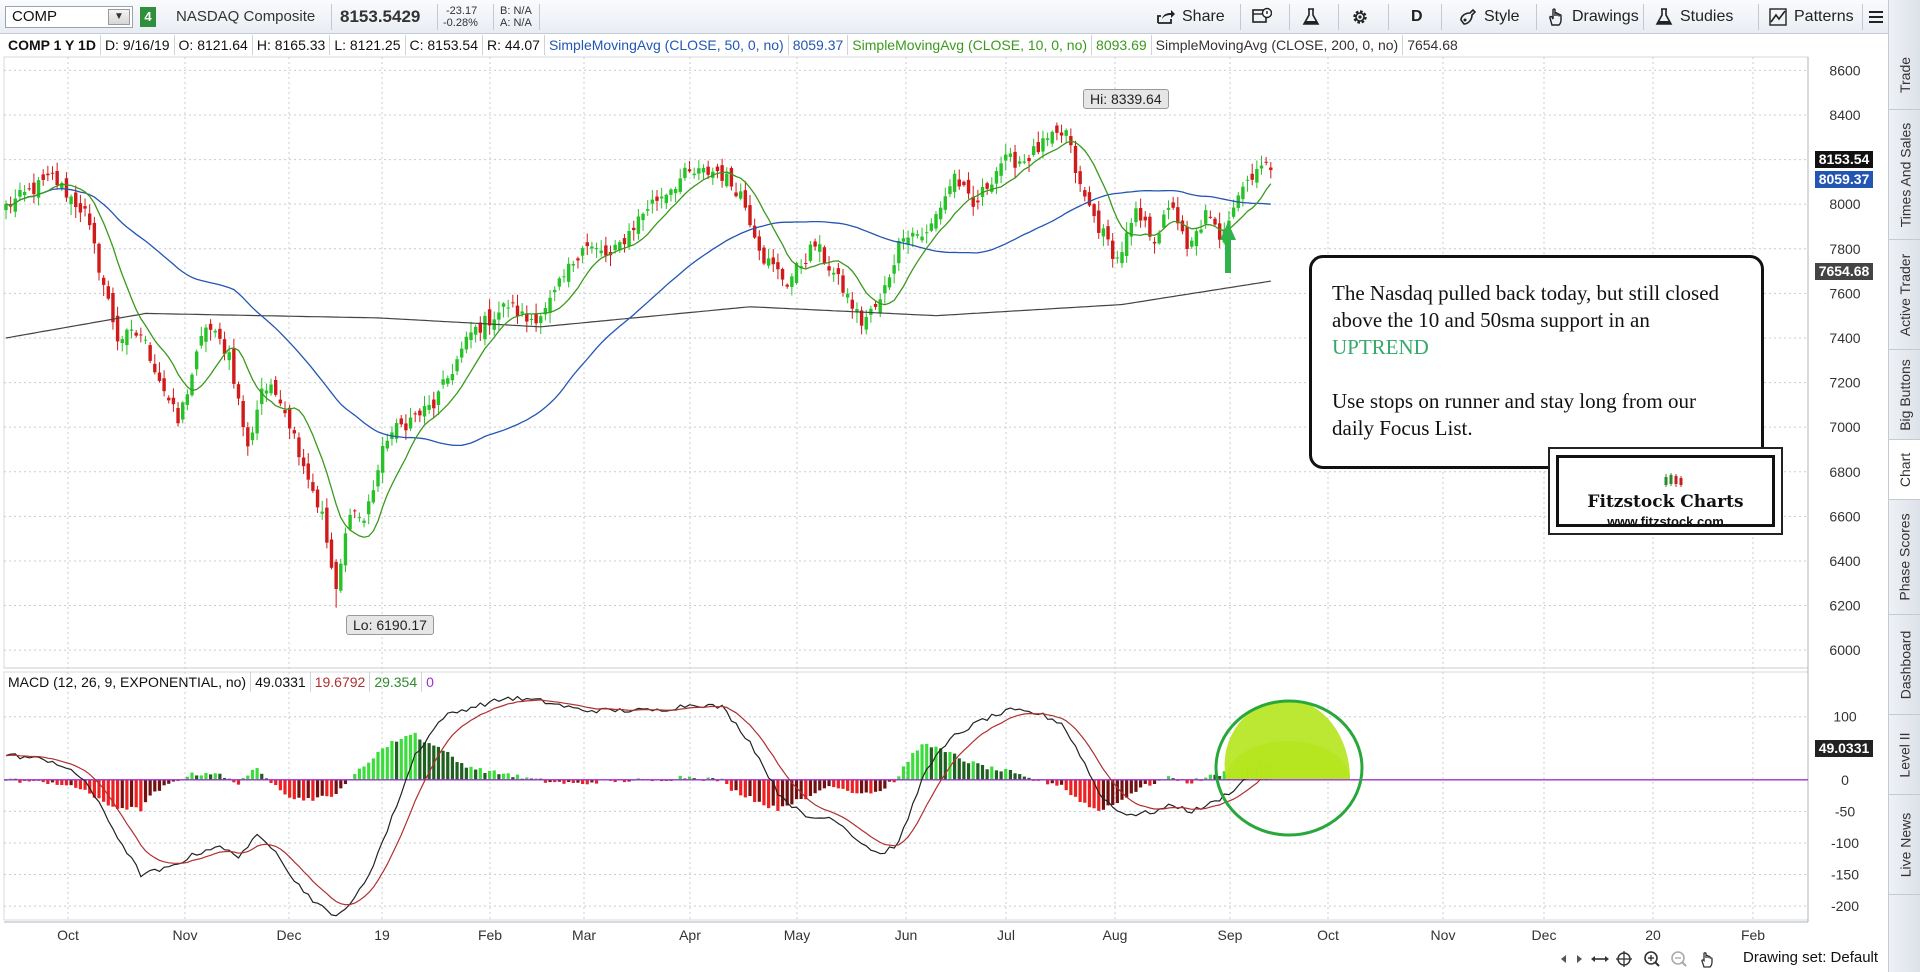  What do you see at coordinates (1904, 75) in the screenshot?
I see `sidebar-tab-trade: Trade` at bounding box center [1904, 75].